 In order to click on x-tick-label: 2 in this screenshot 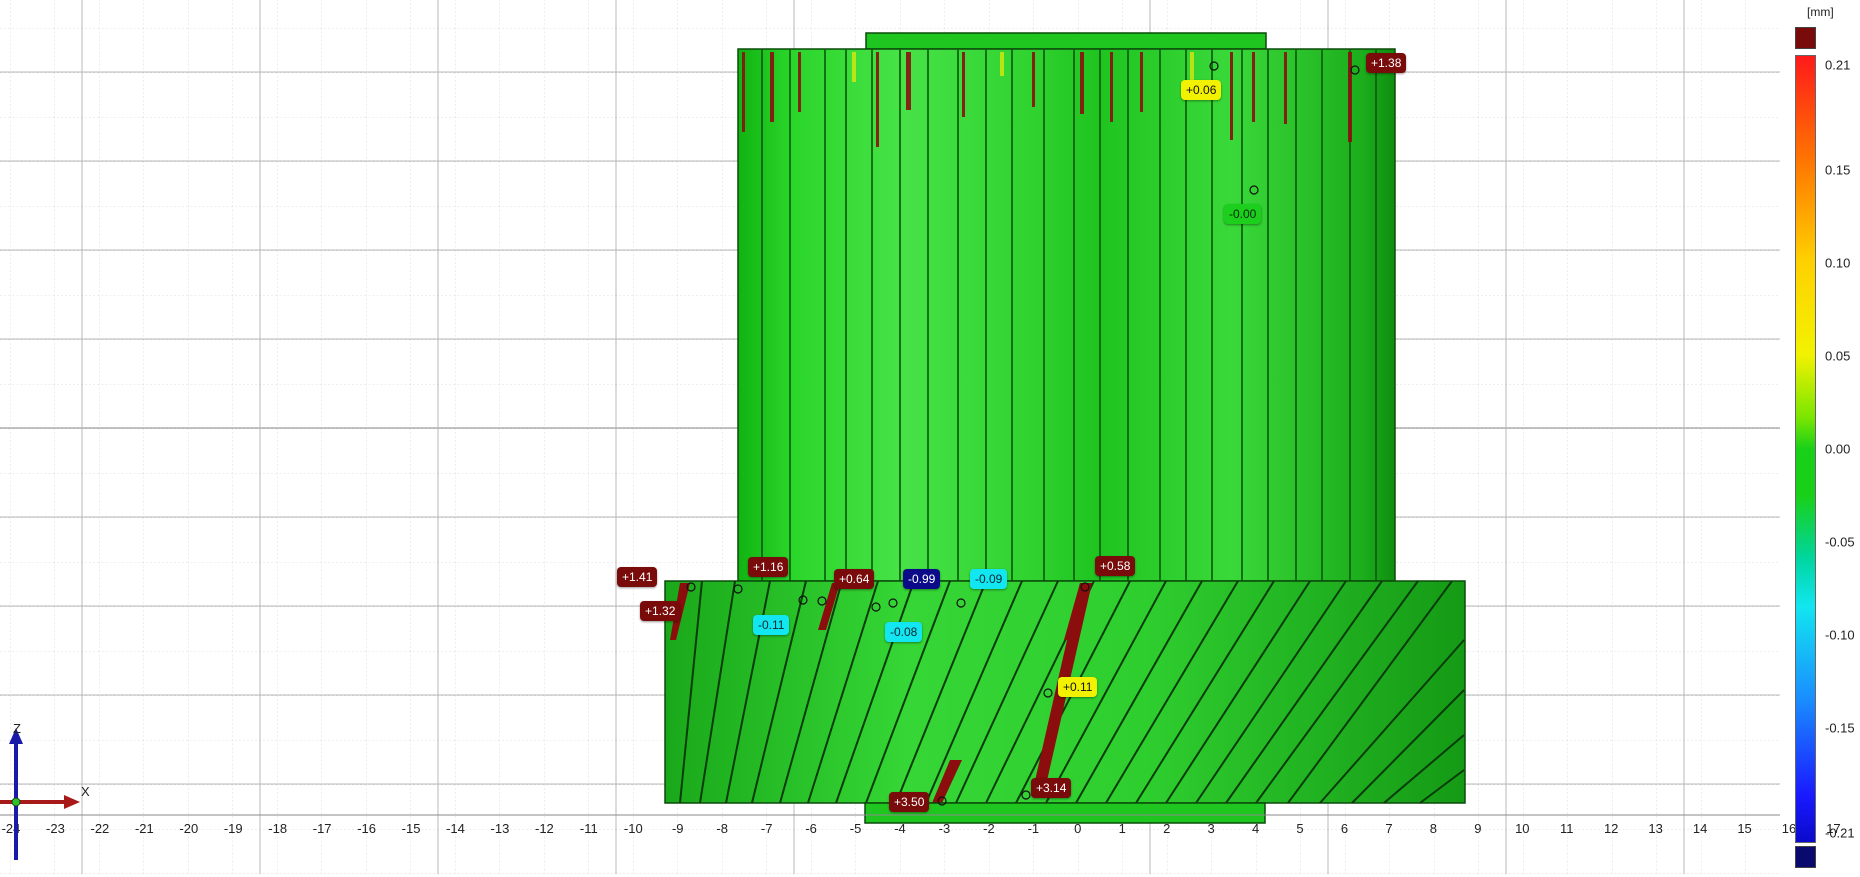, I will do `click(1167, 828)`.